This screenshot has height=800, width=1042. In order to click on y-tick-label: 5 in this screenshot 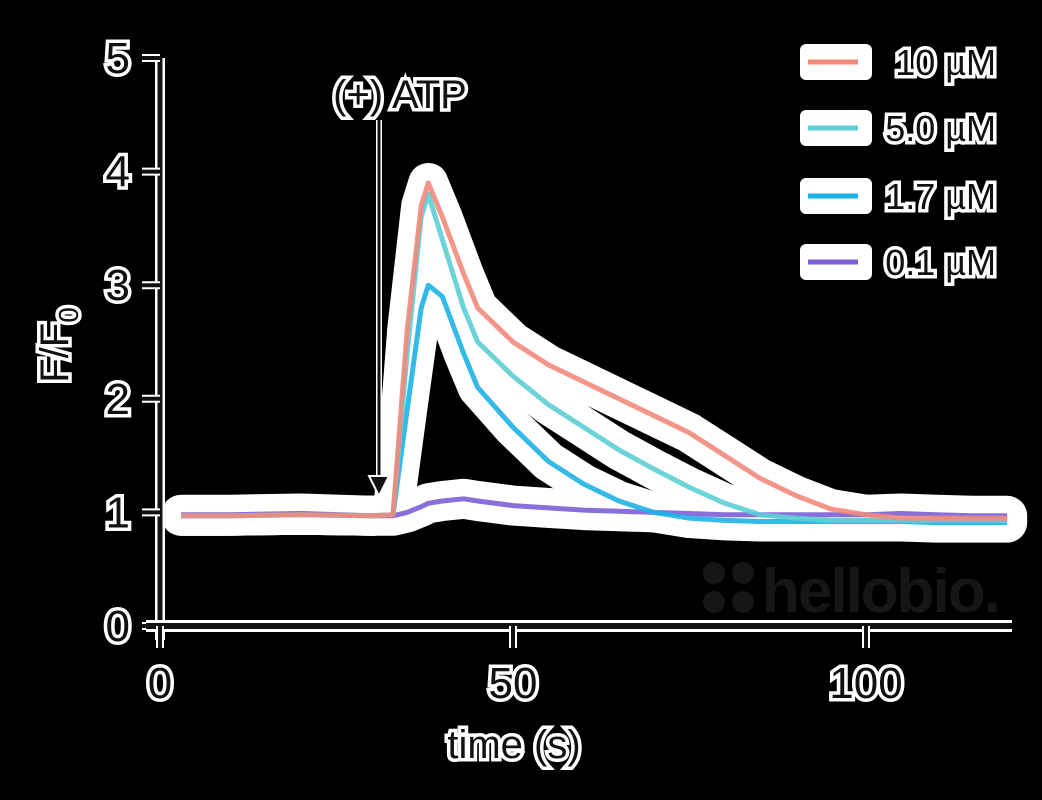, I will do `click(118, 58)`.